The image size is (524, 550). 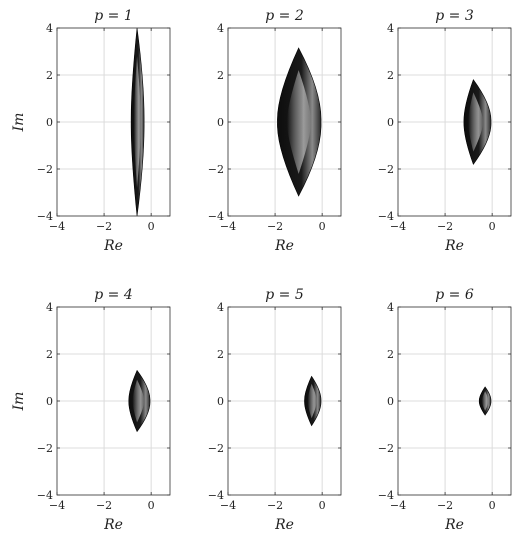 What do you see at coordinates (454, 16) in the screenshot?
I see `subplot-title: p = 3` at bounding box center [454, 16].